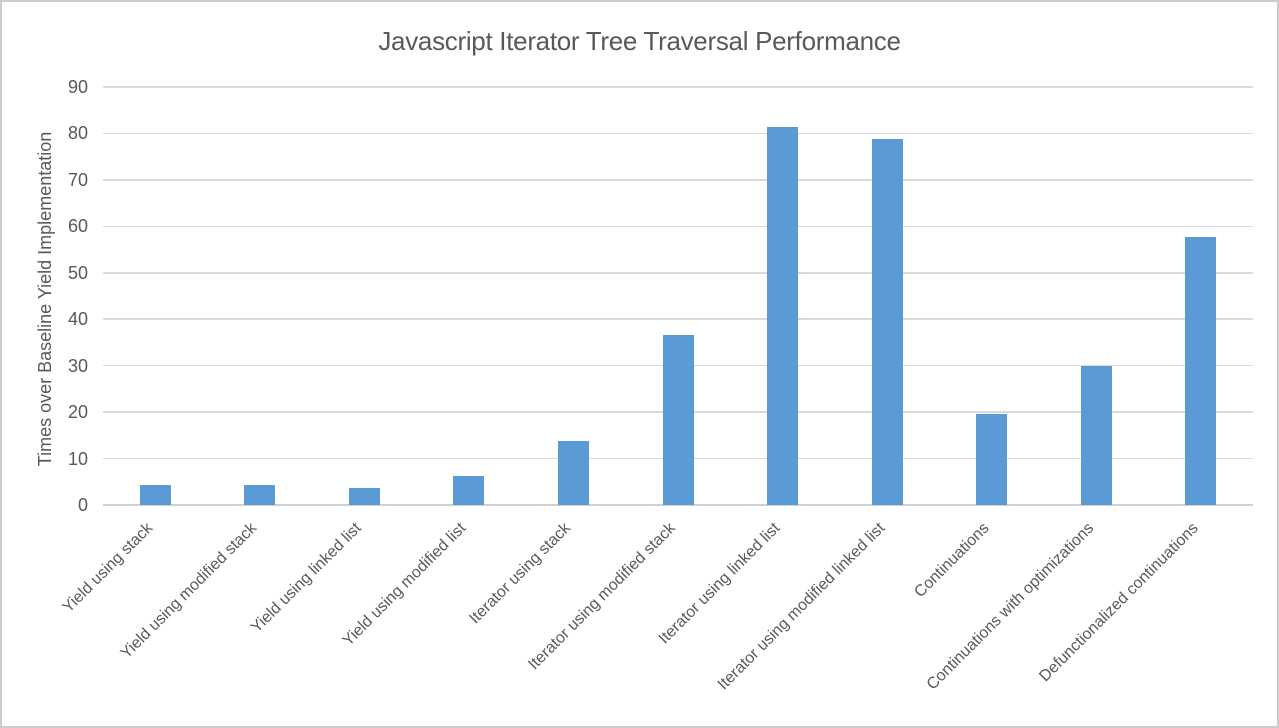 Image resolution: width=1279 pixels, height=728 pixels. Describe the element at coordinates (155, 495) in the screenshot. I see `bar-yield-using-stack` at that location.